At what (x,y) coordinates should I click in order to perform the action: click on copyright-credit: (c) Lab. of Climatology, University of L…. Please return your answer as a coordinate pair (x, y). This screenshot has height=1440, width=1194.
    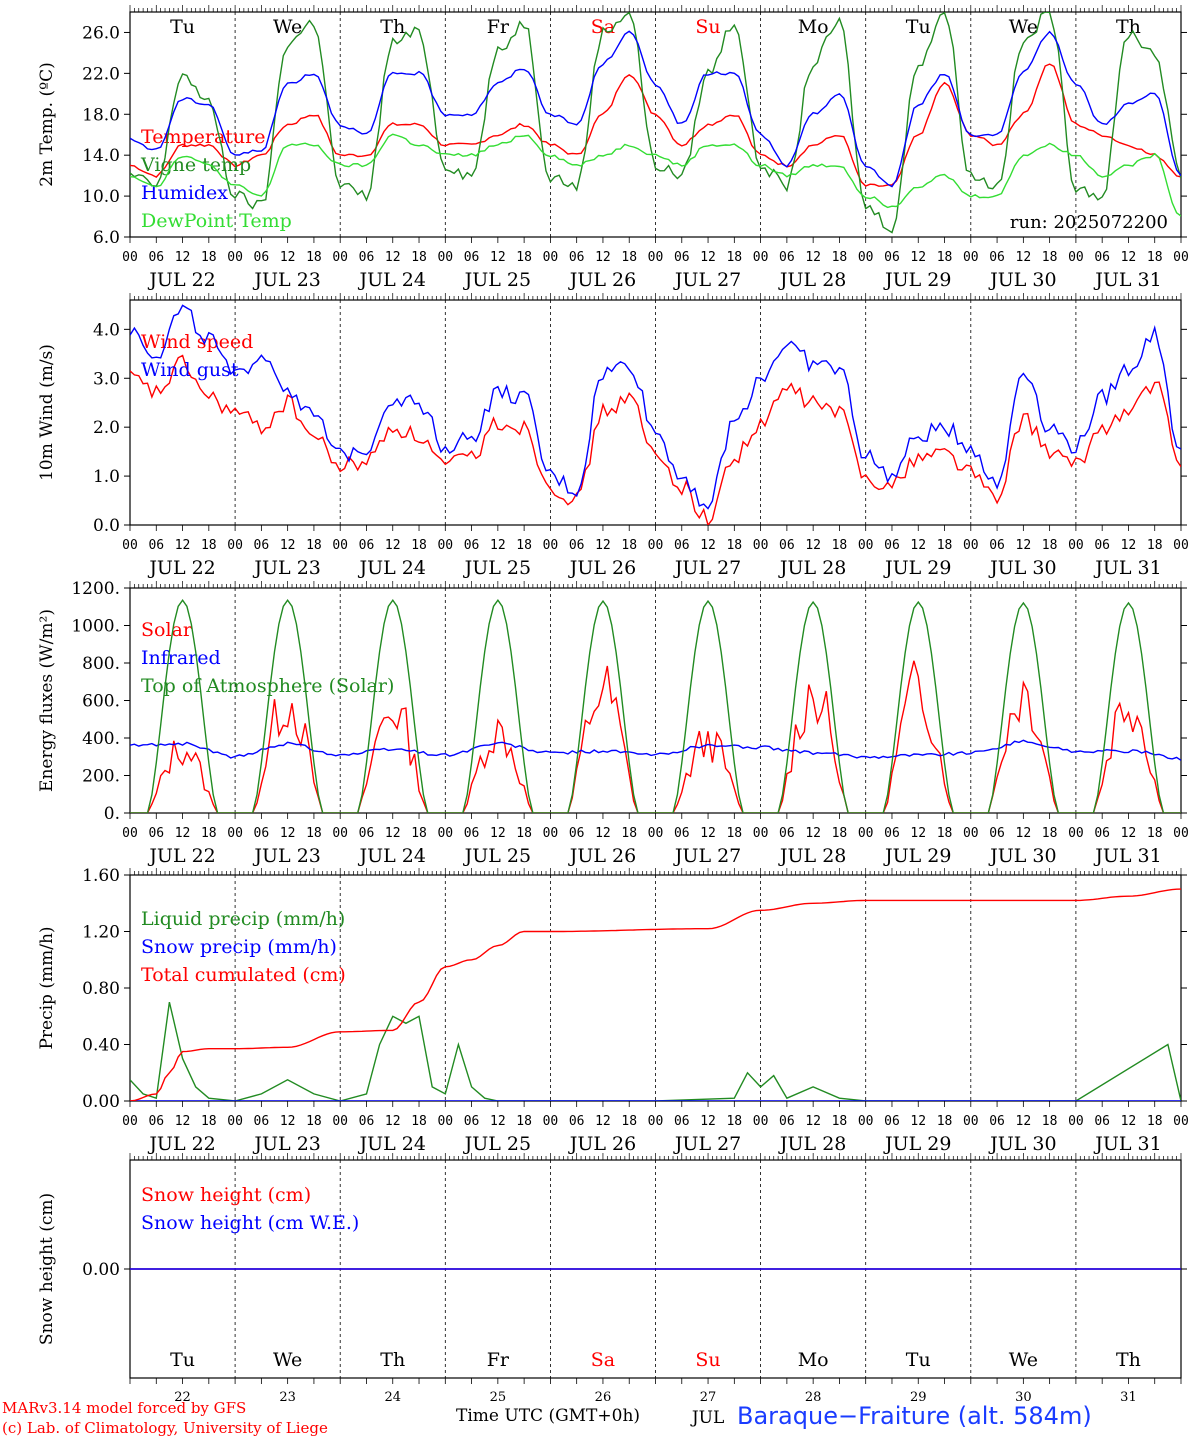
    Looking at the image, I should click on (165, 1428).